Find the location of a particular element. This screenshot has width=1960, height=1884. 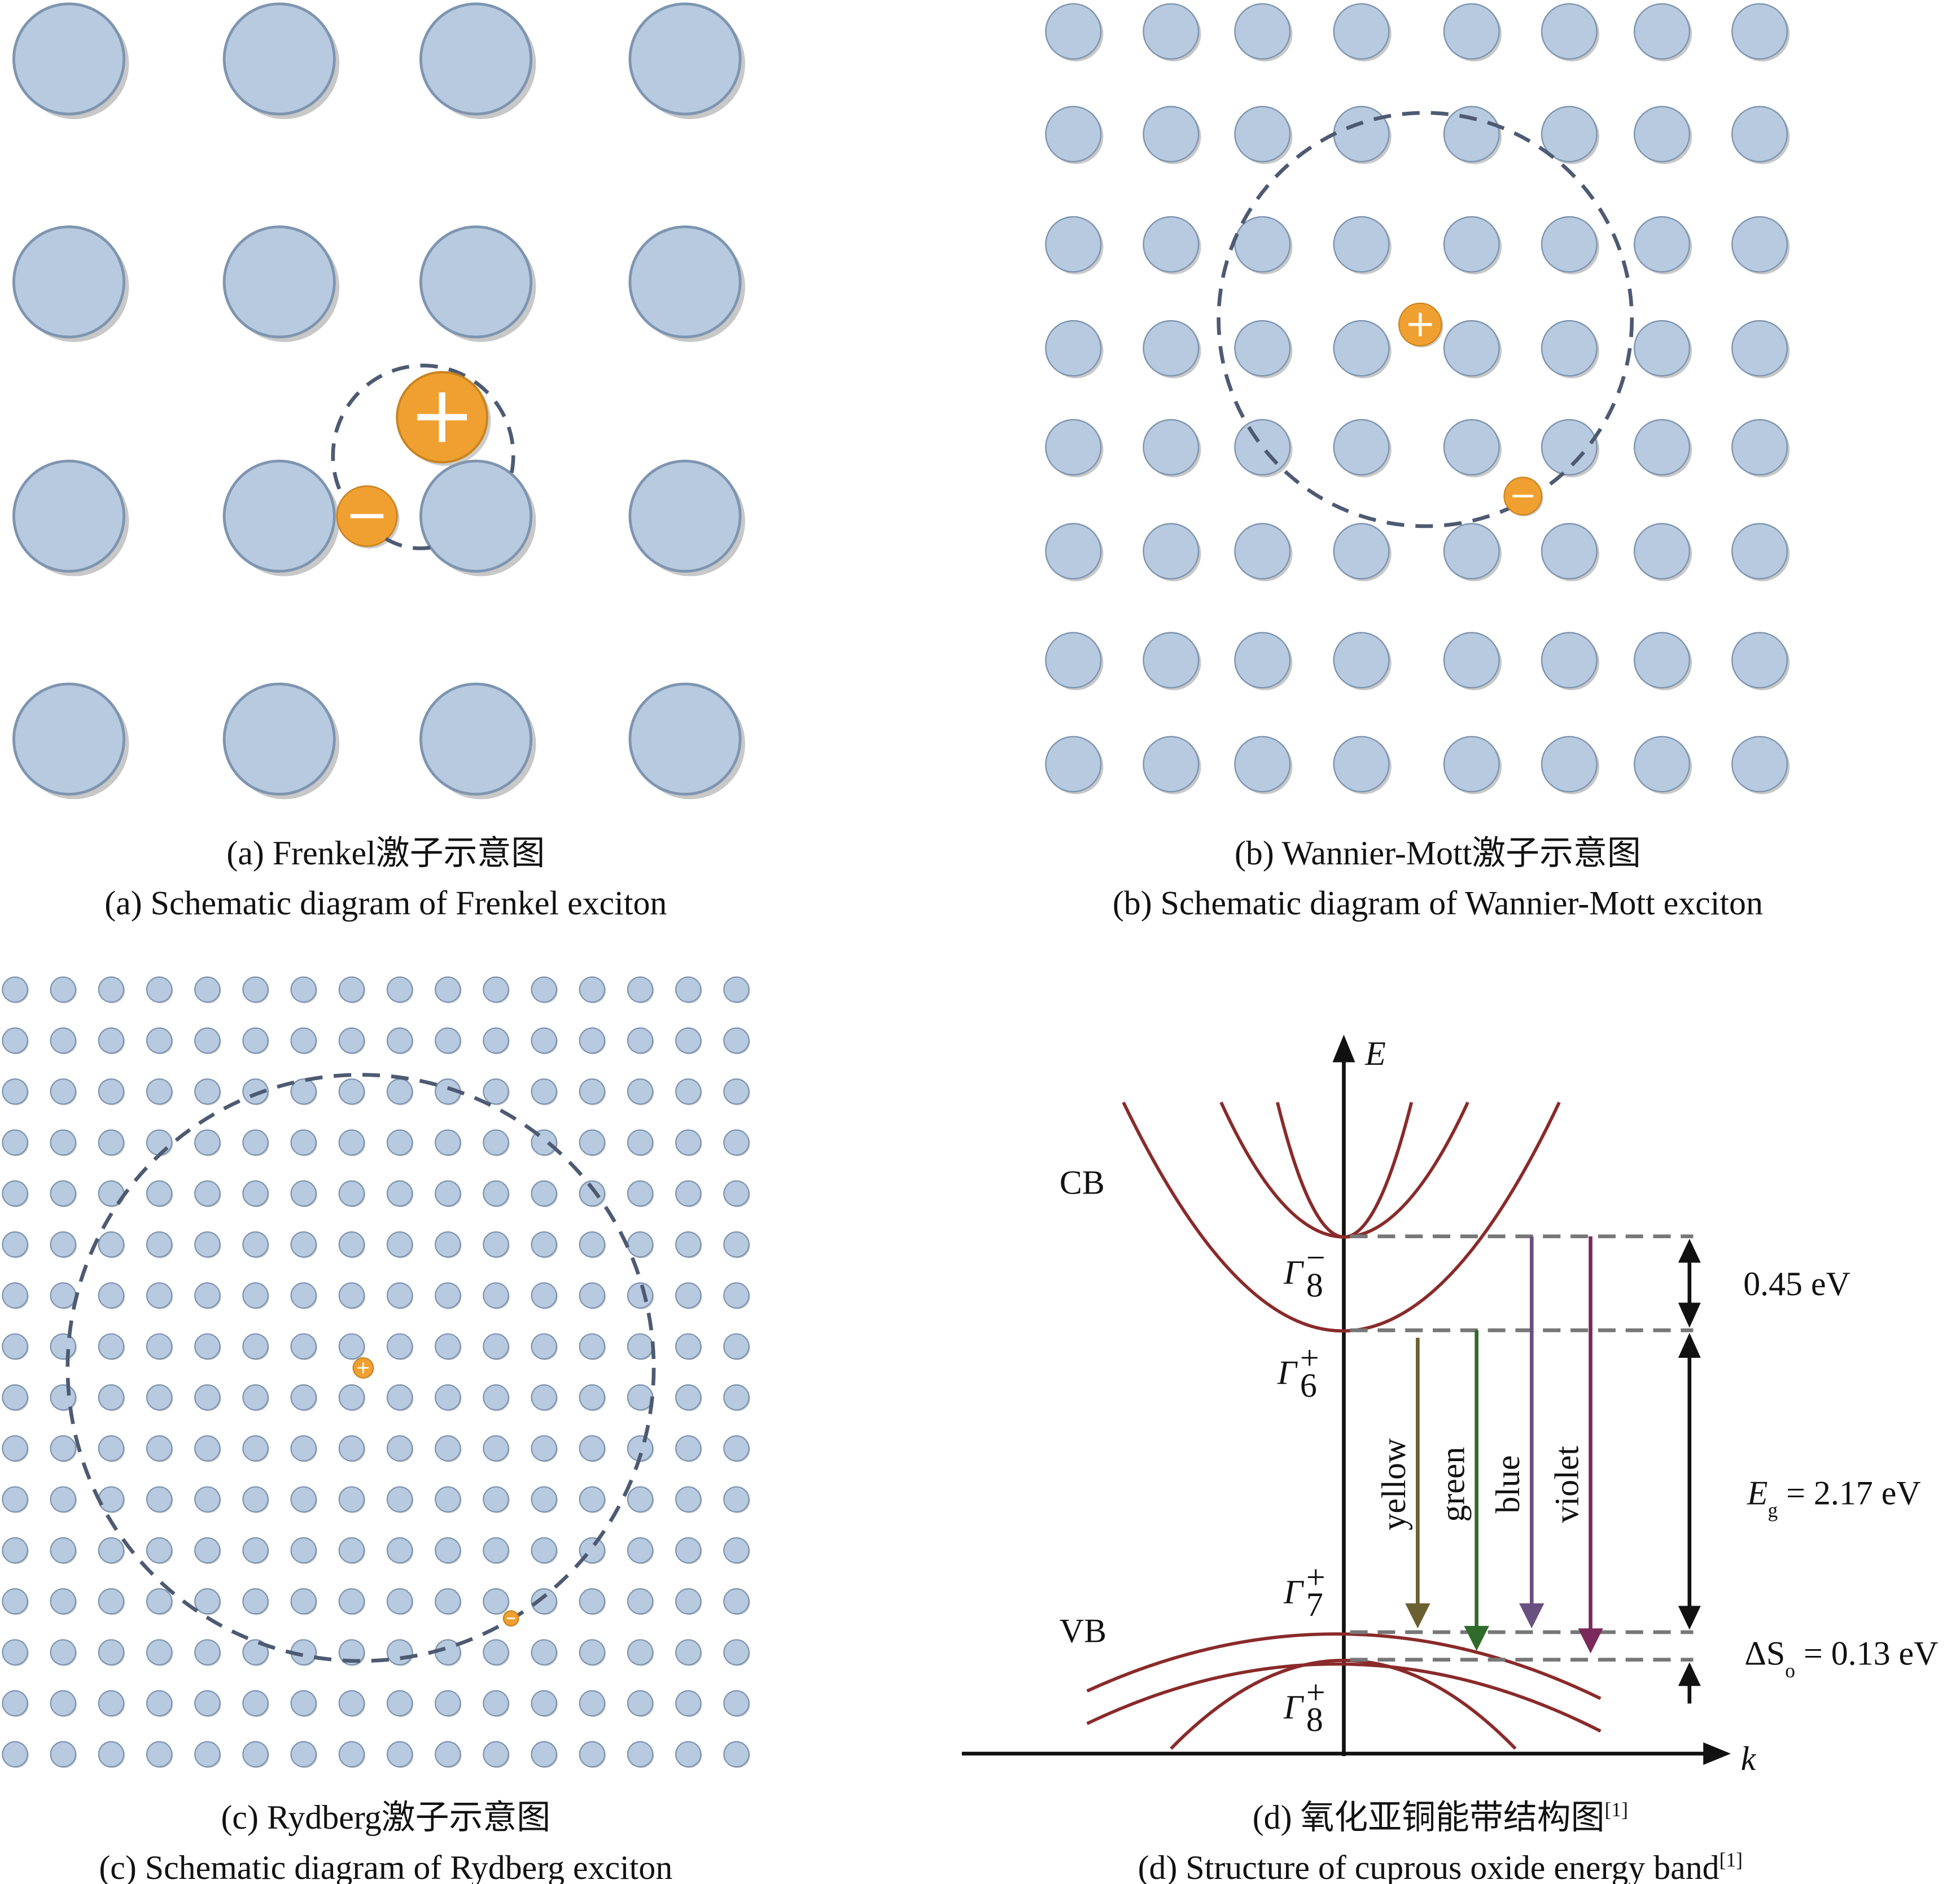

gamma-subscript: 6 is located at coordinates (1308, 1385).